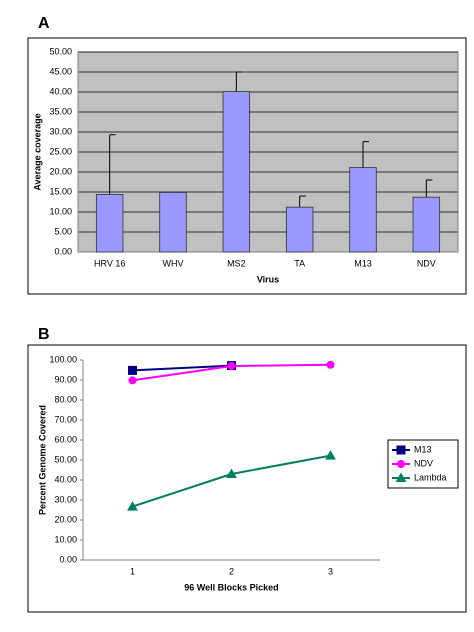 This screenshot has width=474, height=632. Describe the element at coordinates (236, 263) in the screenshot. I see `x-tick-label: MS2` at that location.